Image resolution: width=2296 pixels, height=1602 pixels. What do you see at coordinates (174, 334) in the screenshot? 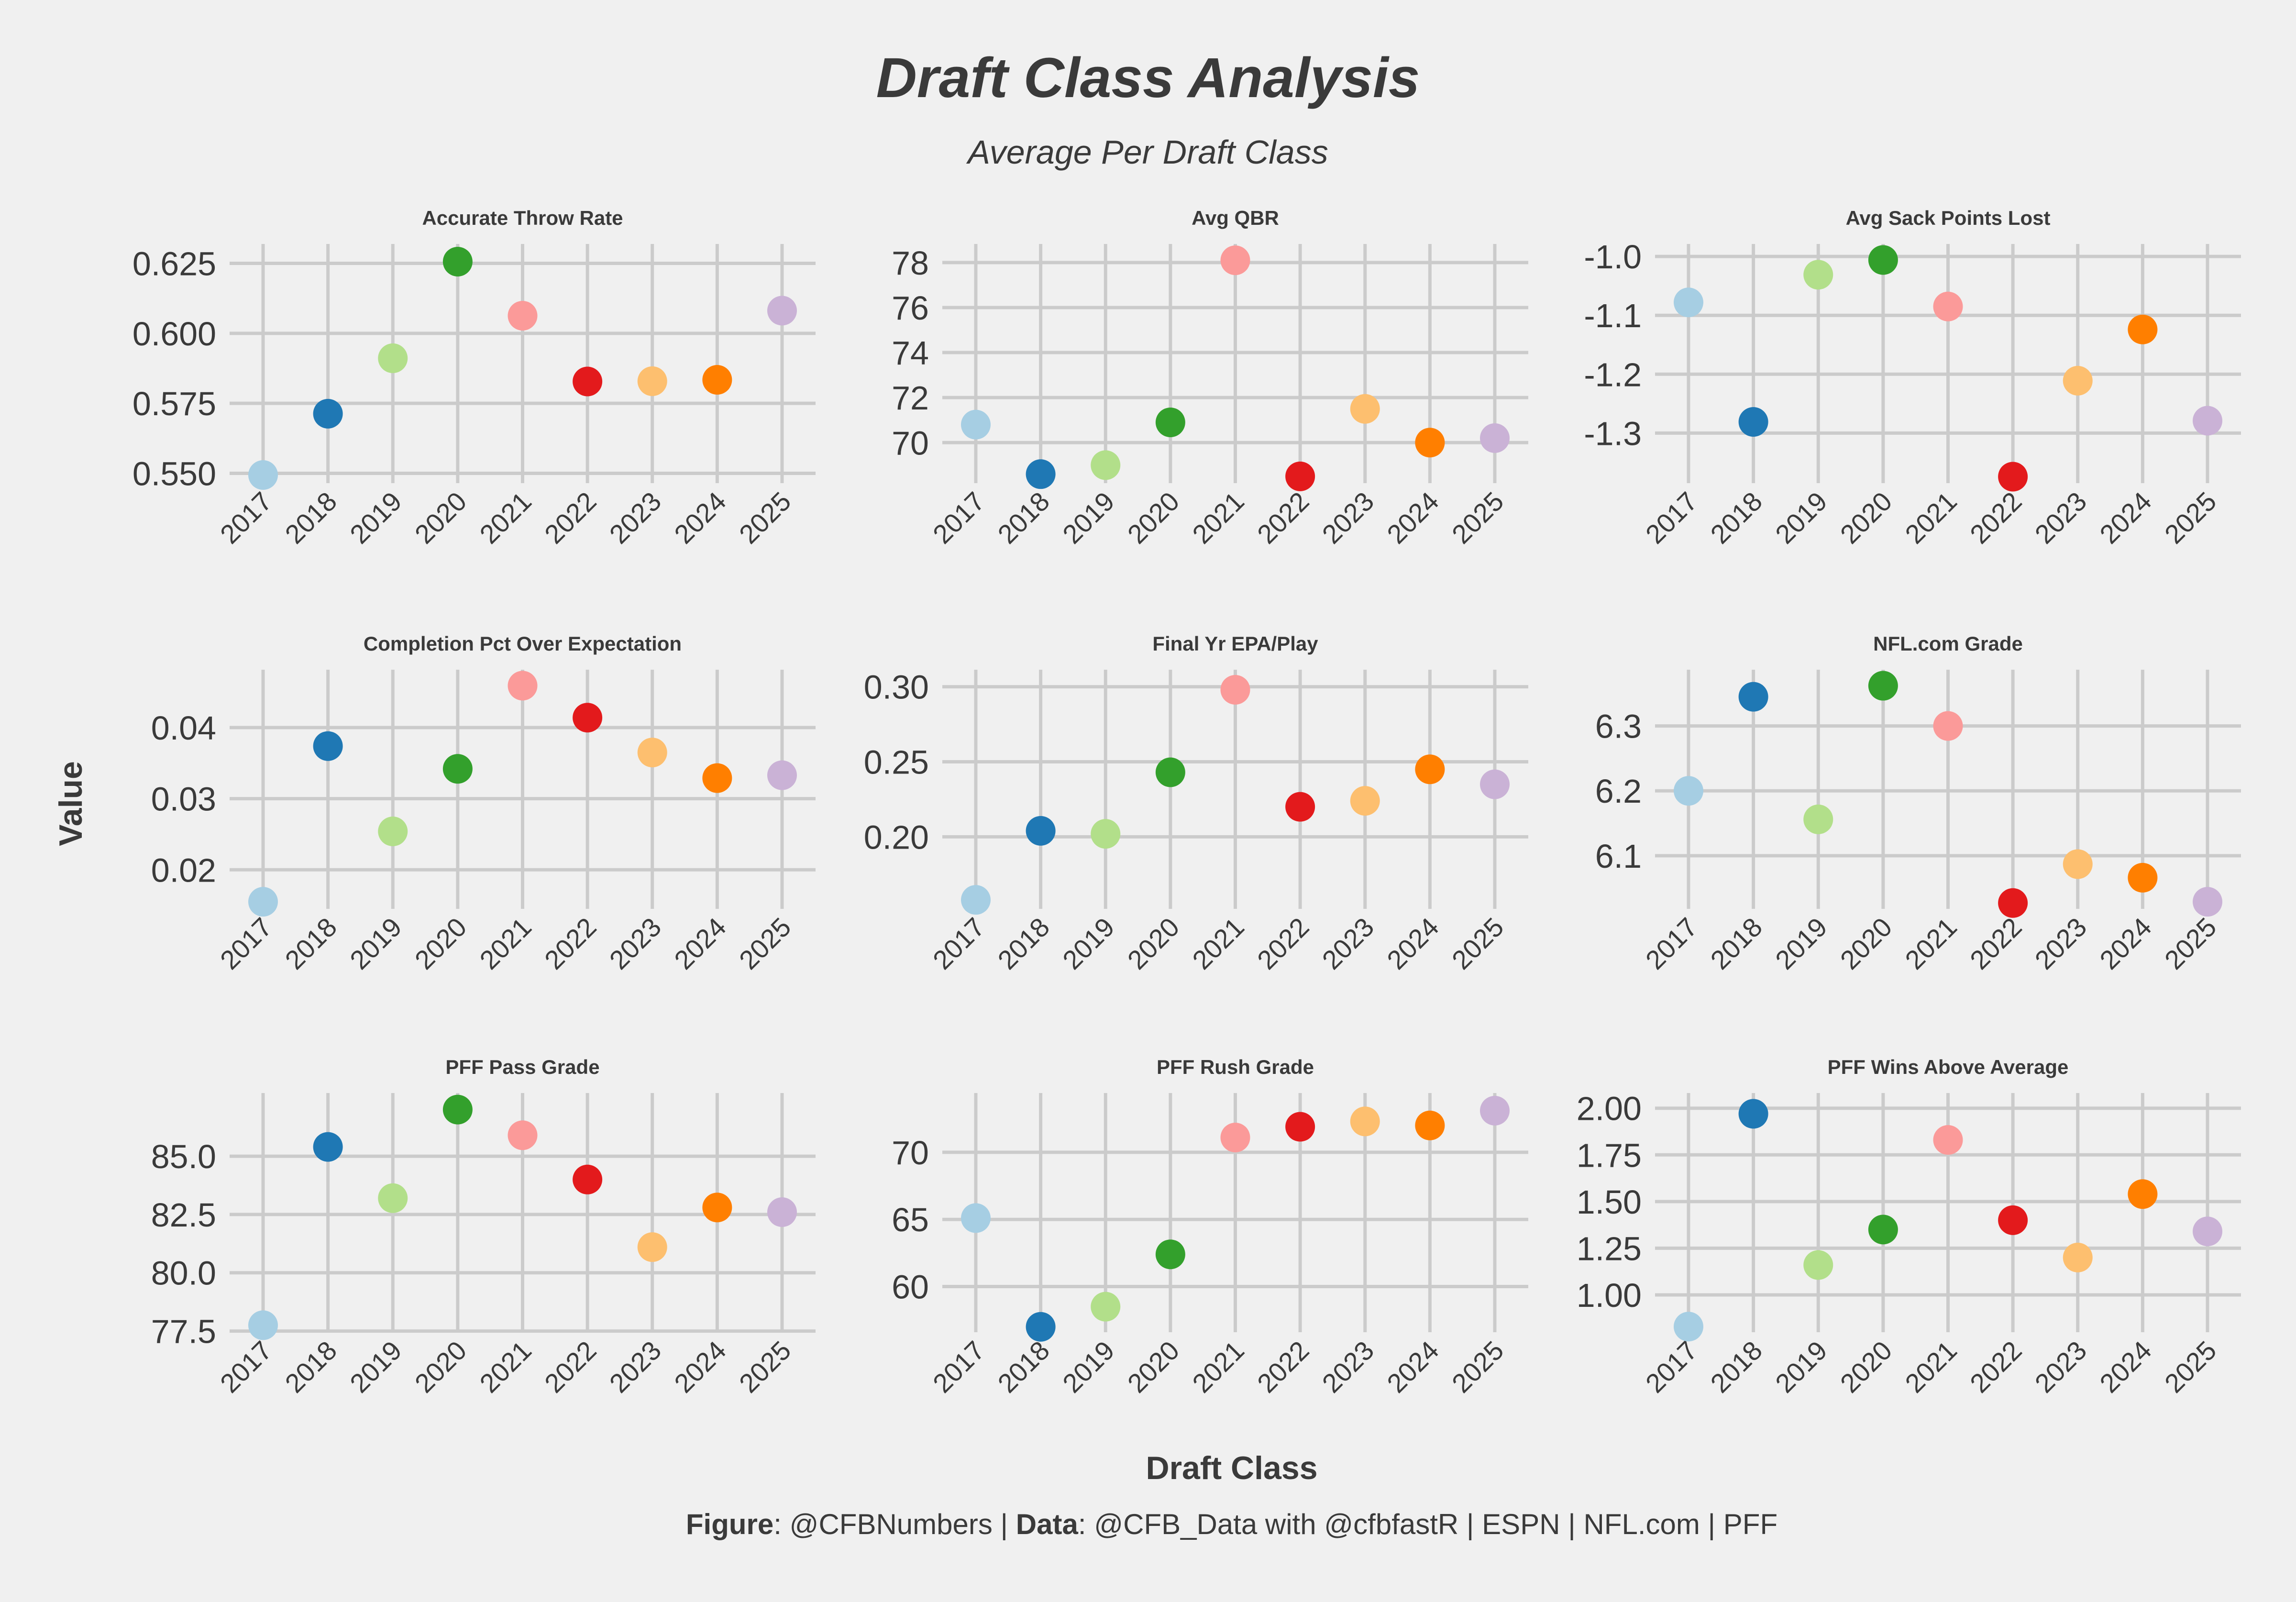
I see `y-tick-label: 0.600` at bounding box center [174, 334].